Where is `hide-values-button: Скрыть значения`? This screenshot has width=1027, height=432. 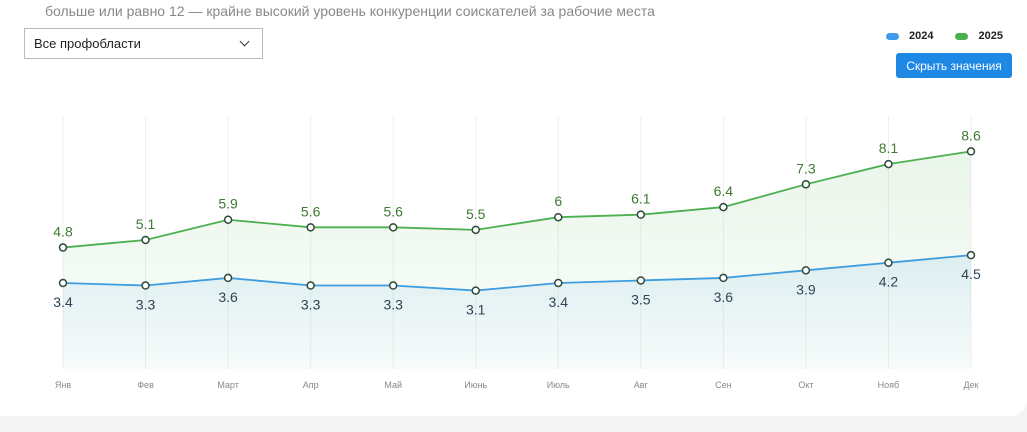 hide-values-button: Скрыть значения is located at coordinates (954, 65).